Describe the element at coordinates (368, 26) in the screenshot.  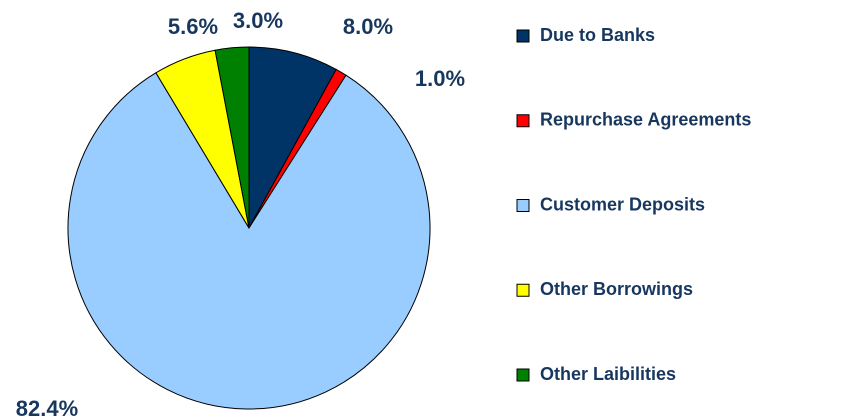
I see `slice-label: 8.0%` at that location.